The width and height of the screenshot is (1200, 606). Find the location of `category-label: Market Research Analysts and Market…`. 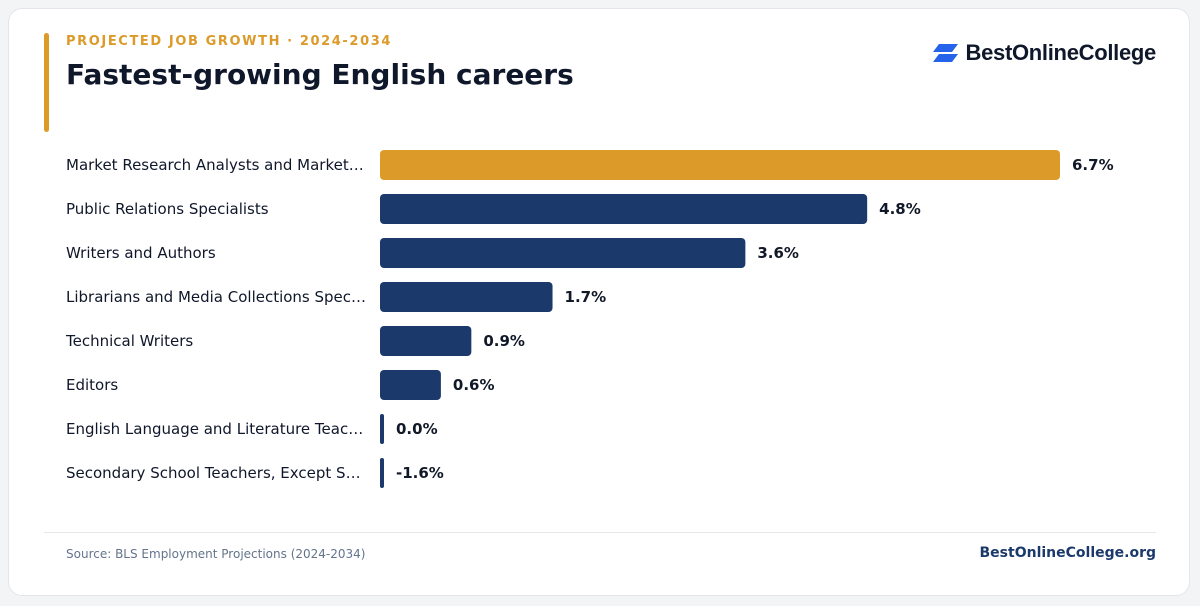

category-label: Market Research Analysts and Market… is located at coordinates (215, 165).